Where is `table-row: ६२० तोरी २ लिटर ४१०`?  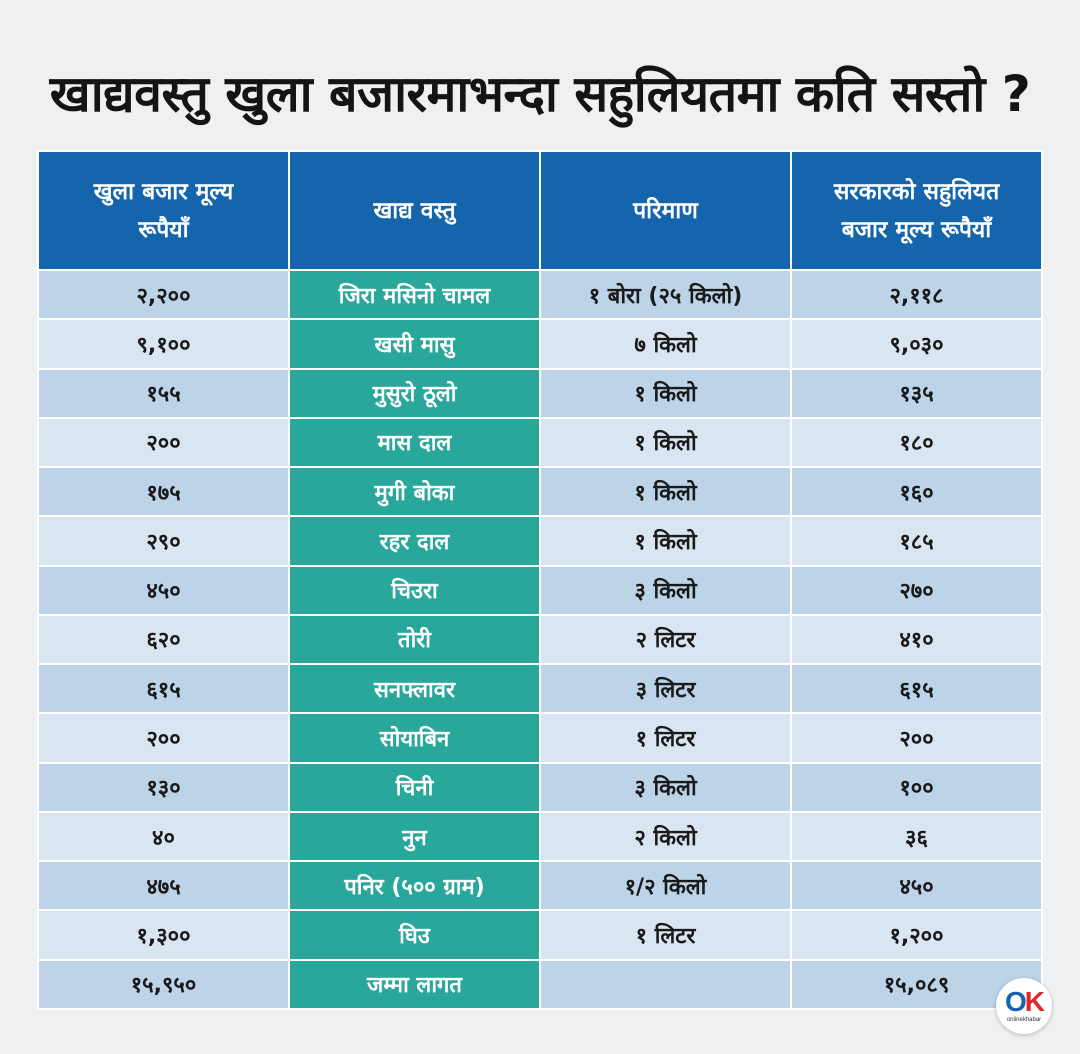 table-row: ६२० तोरी २ लिटर ४१० is located at coordinates (540, 639).